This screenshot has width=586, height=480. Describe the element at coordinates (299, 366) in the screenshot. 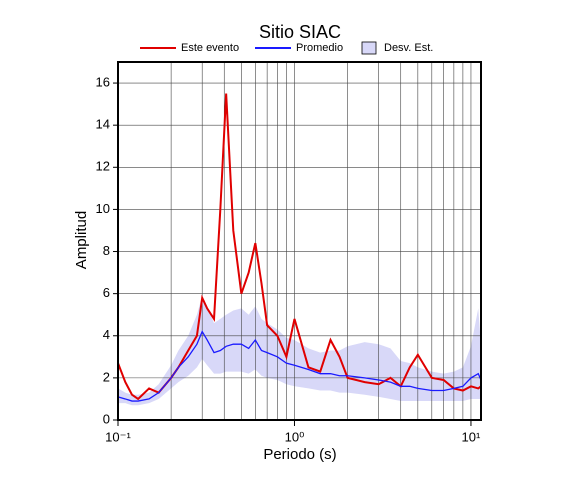

I see `series-line` at that location.